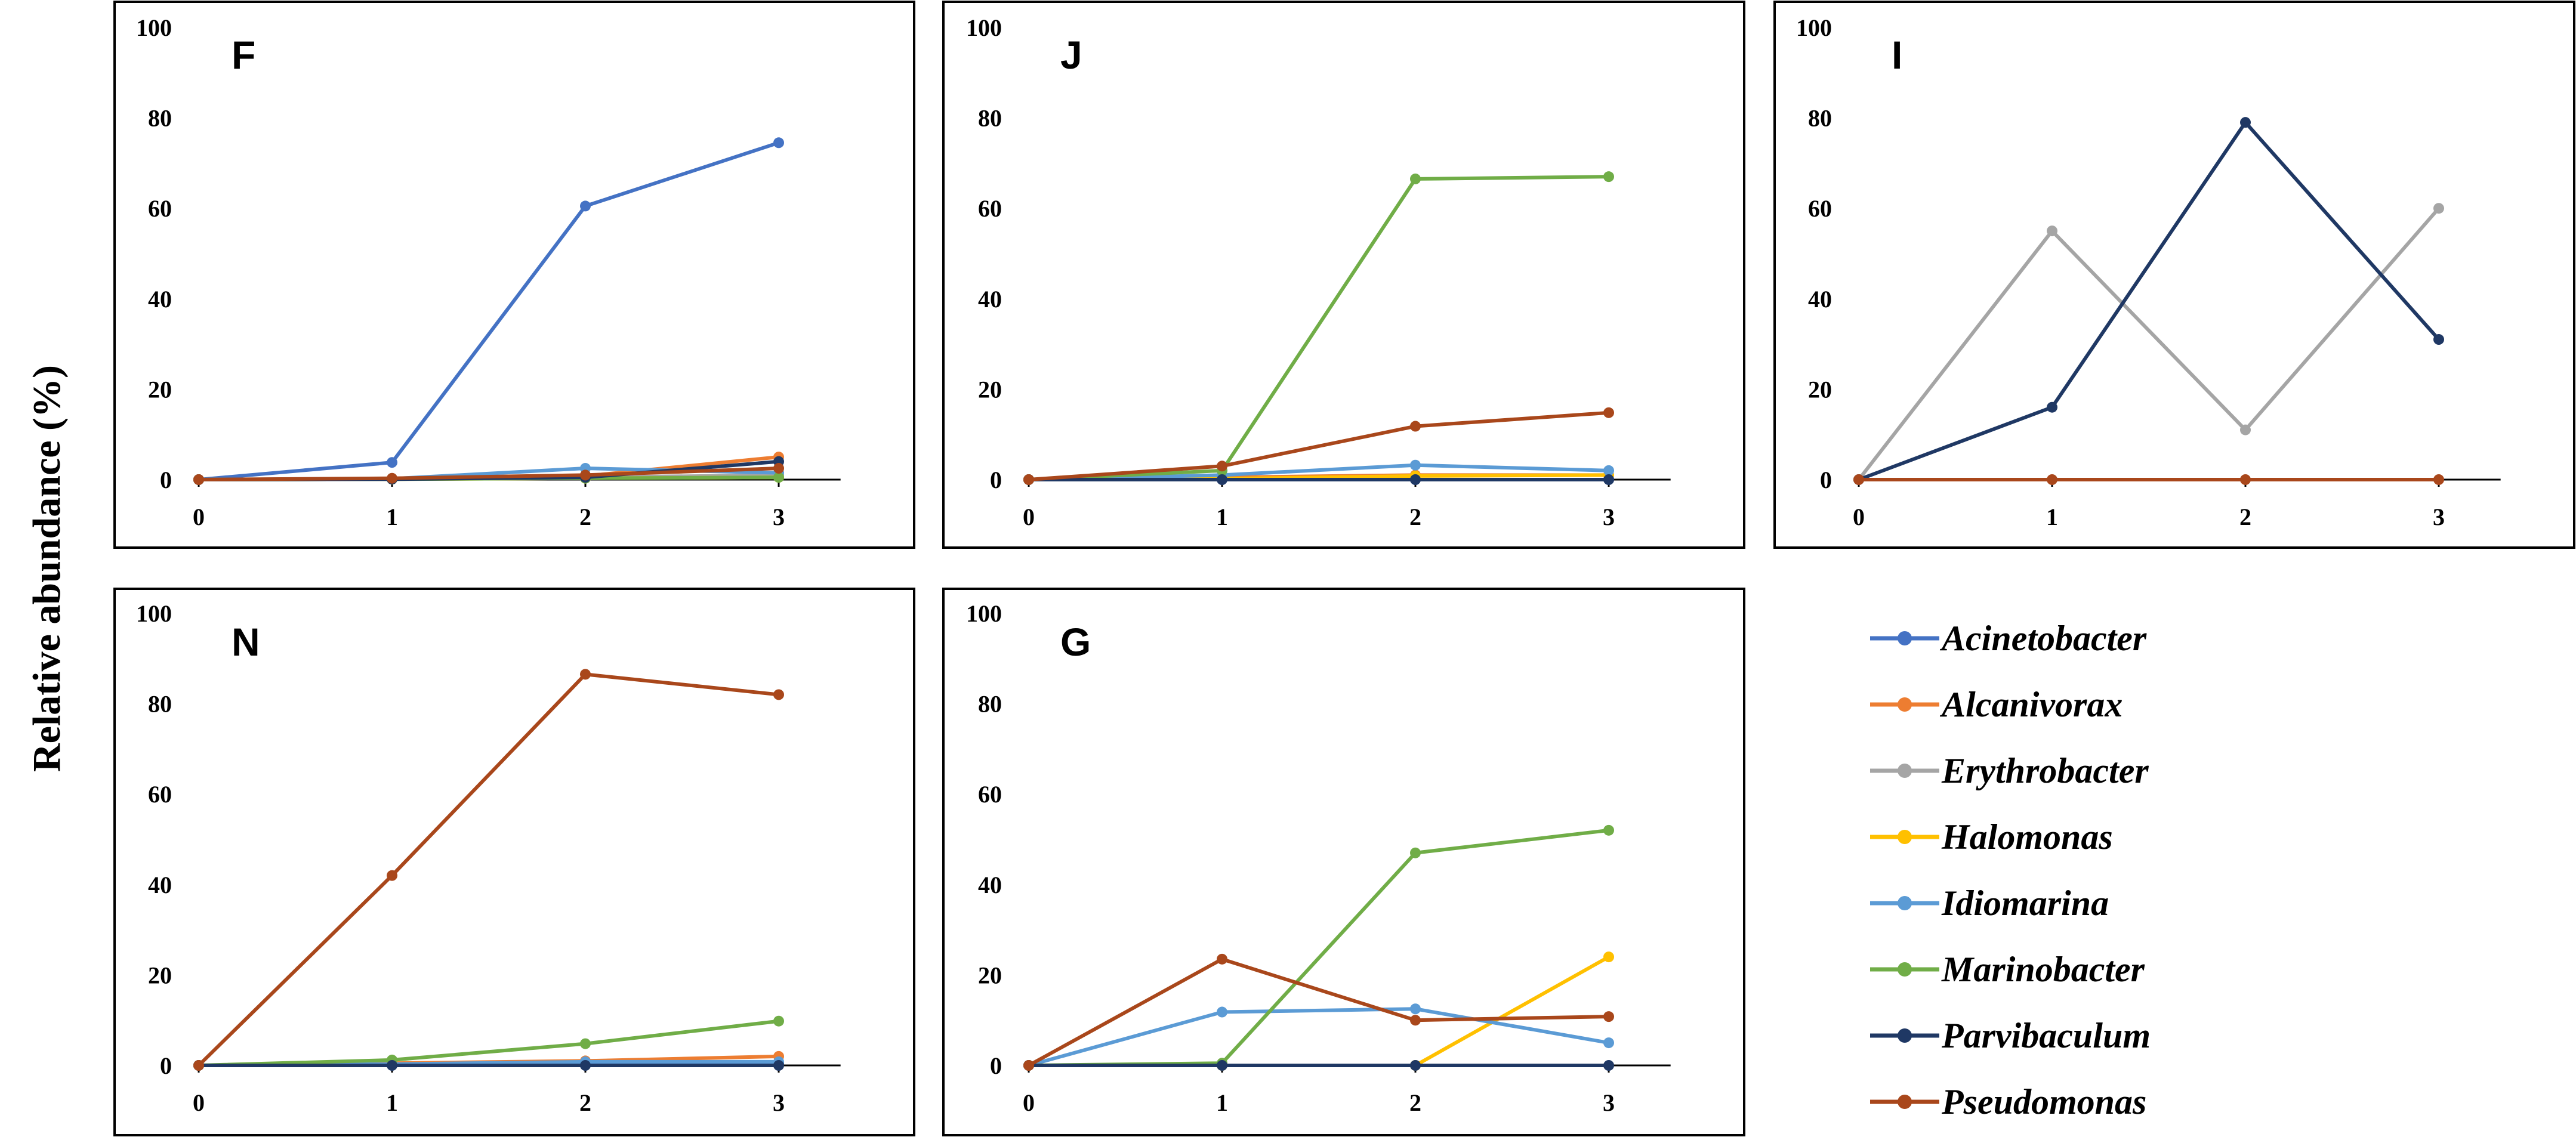  What do you see at coordinates (2043, 639) in the screenshot?
I see `legend-label: Acinetobacter` at bounding box center [2043, 639].